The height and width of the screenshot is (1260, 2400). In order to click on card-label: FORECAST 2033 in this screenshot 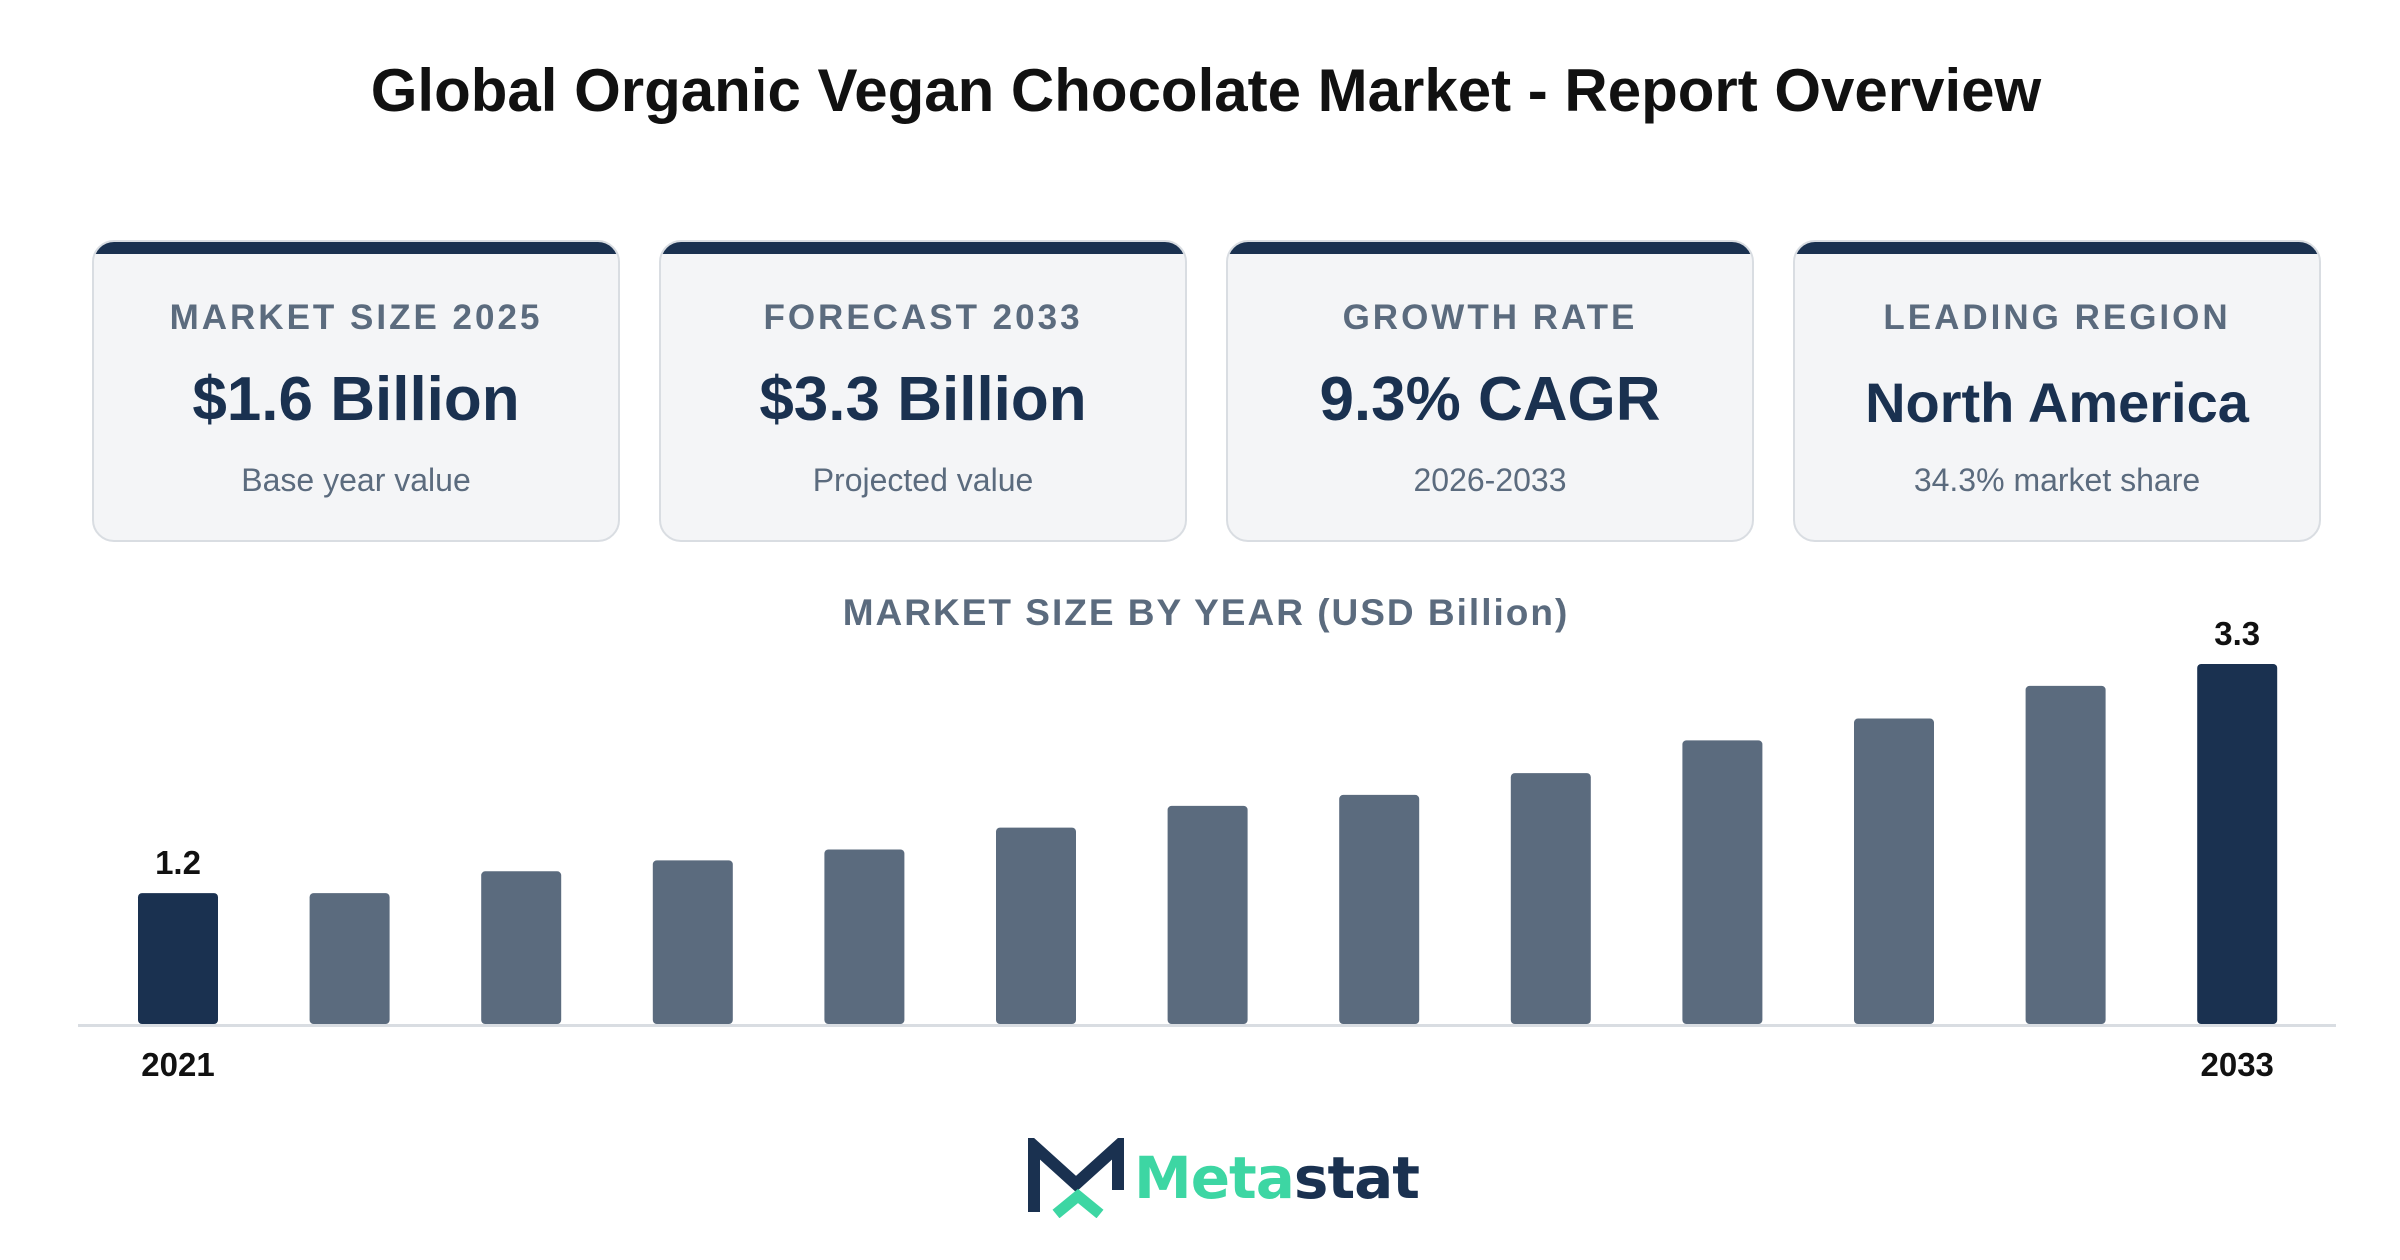, I will do `click(923, 317)`.